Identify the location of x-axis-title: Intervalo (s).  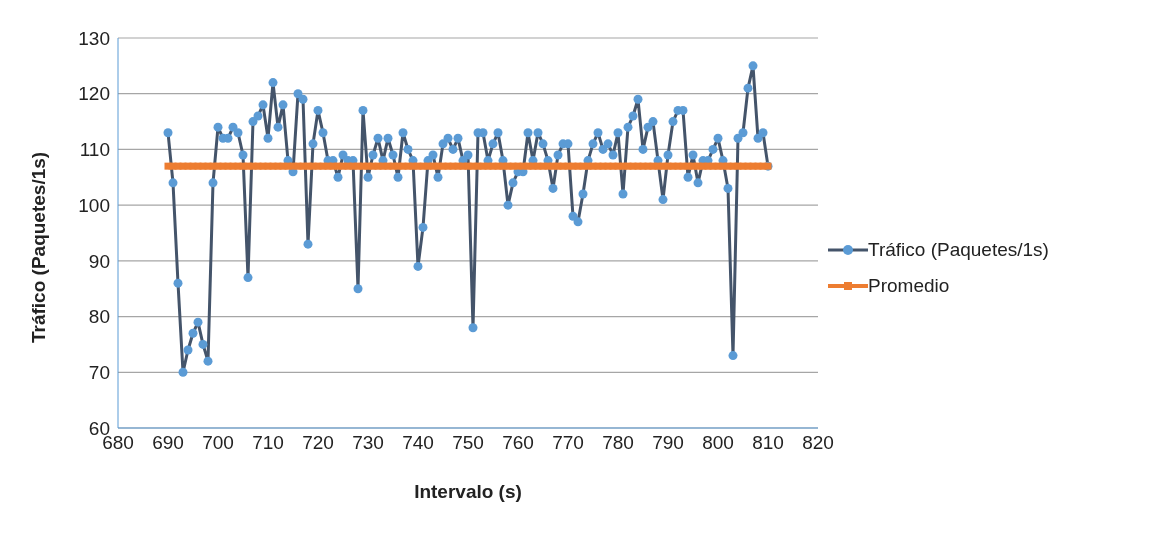
(468, 491).